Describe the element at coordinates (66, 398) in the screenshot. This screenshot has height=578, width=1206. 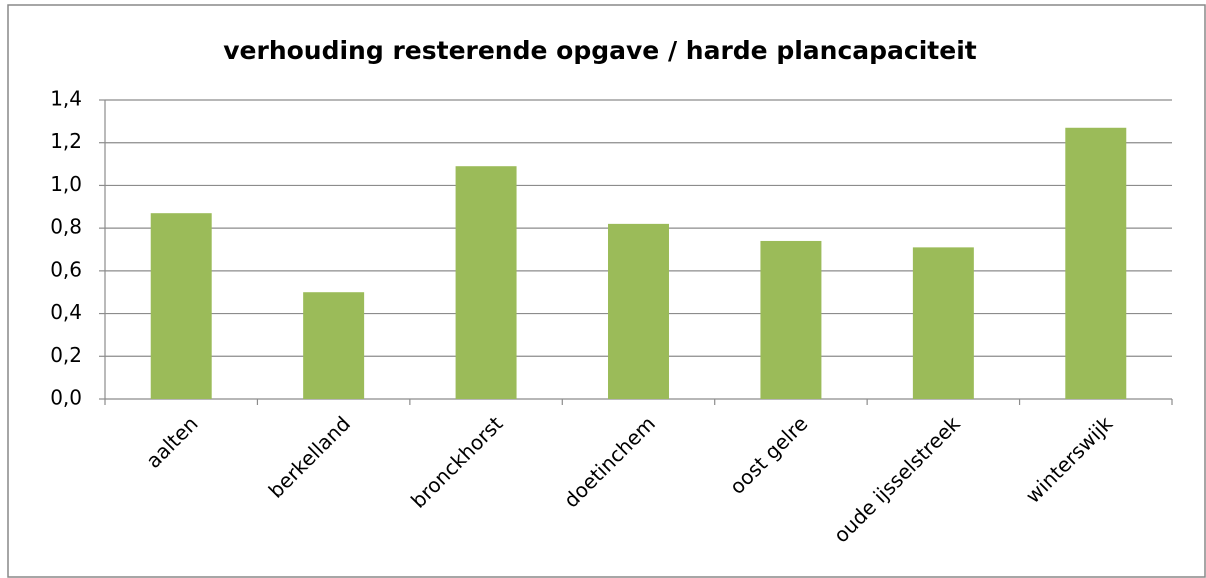
I see `y-tick-label: 0,0` at that location.